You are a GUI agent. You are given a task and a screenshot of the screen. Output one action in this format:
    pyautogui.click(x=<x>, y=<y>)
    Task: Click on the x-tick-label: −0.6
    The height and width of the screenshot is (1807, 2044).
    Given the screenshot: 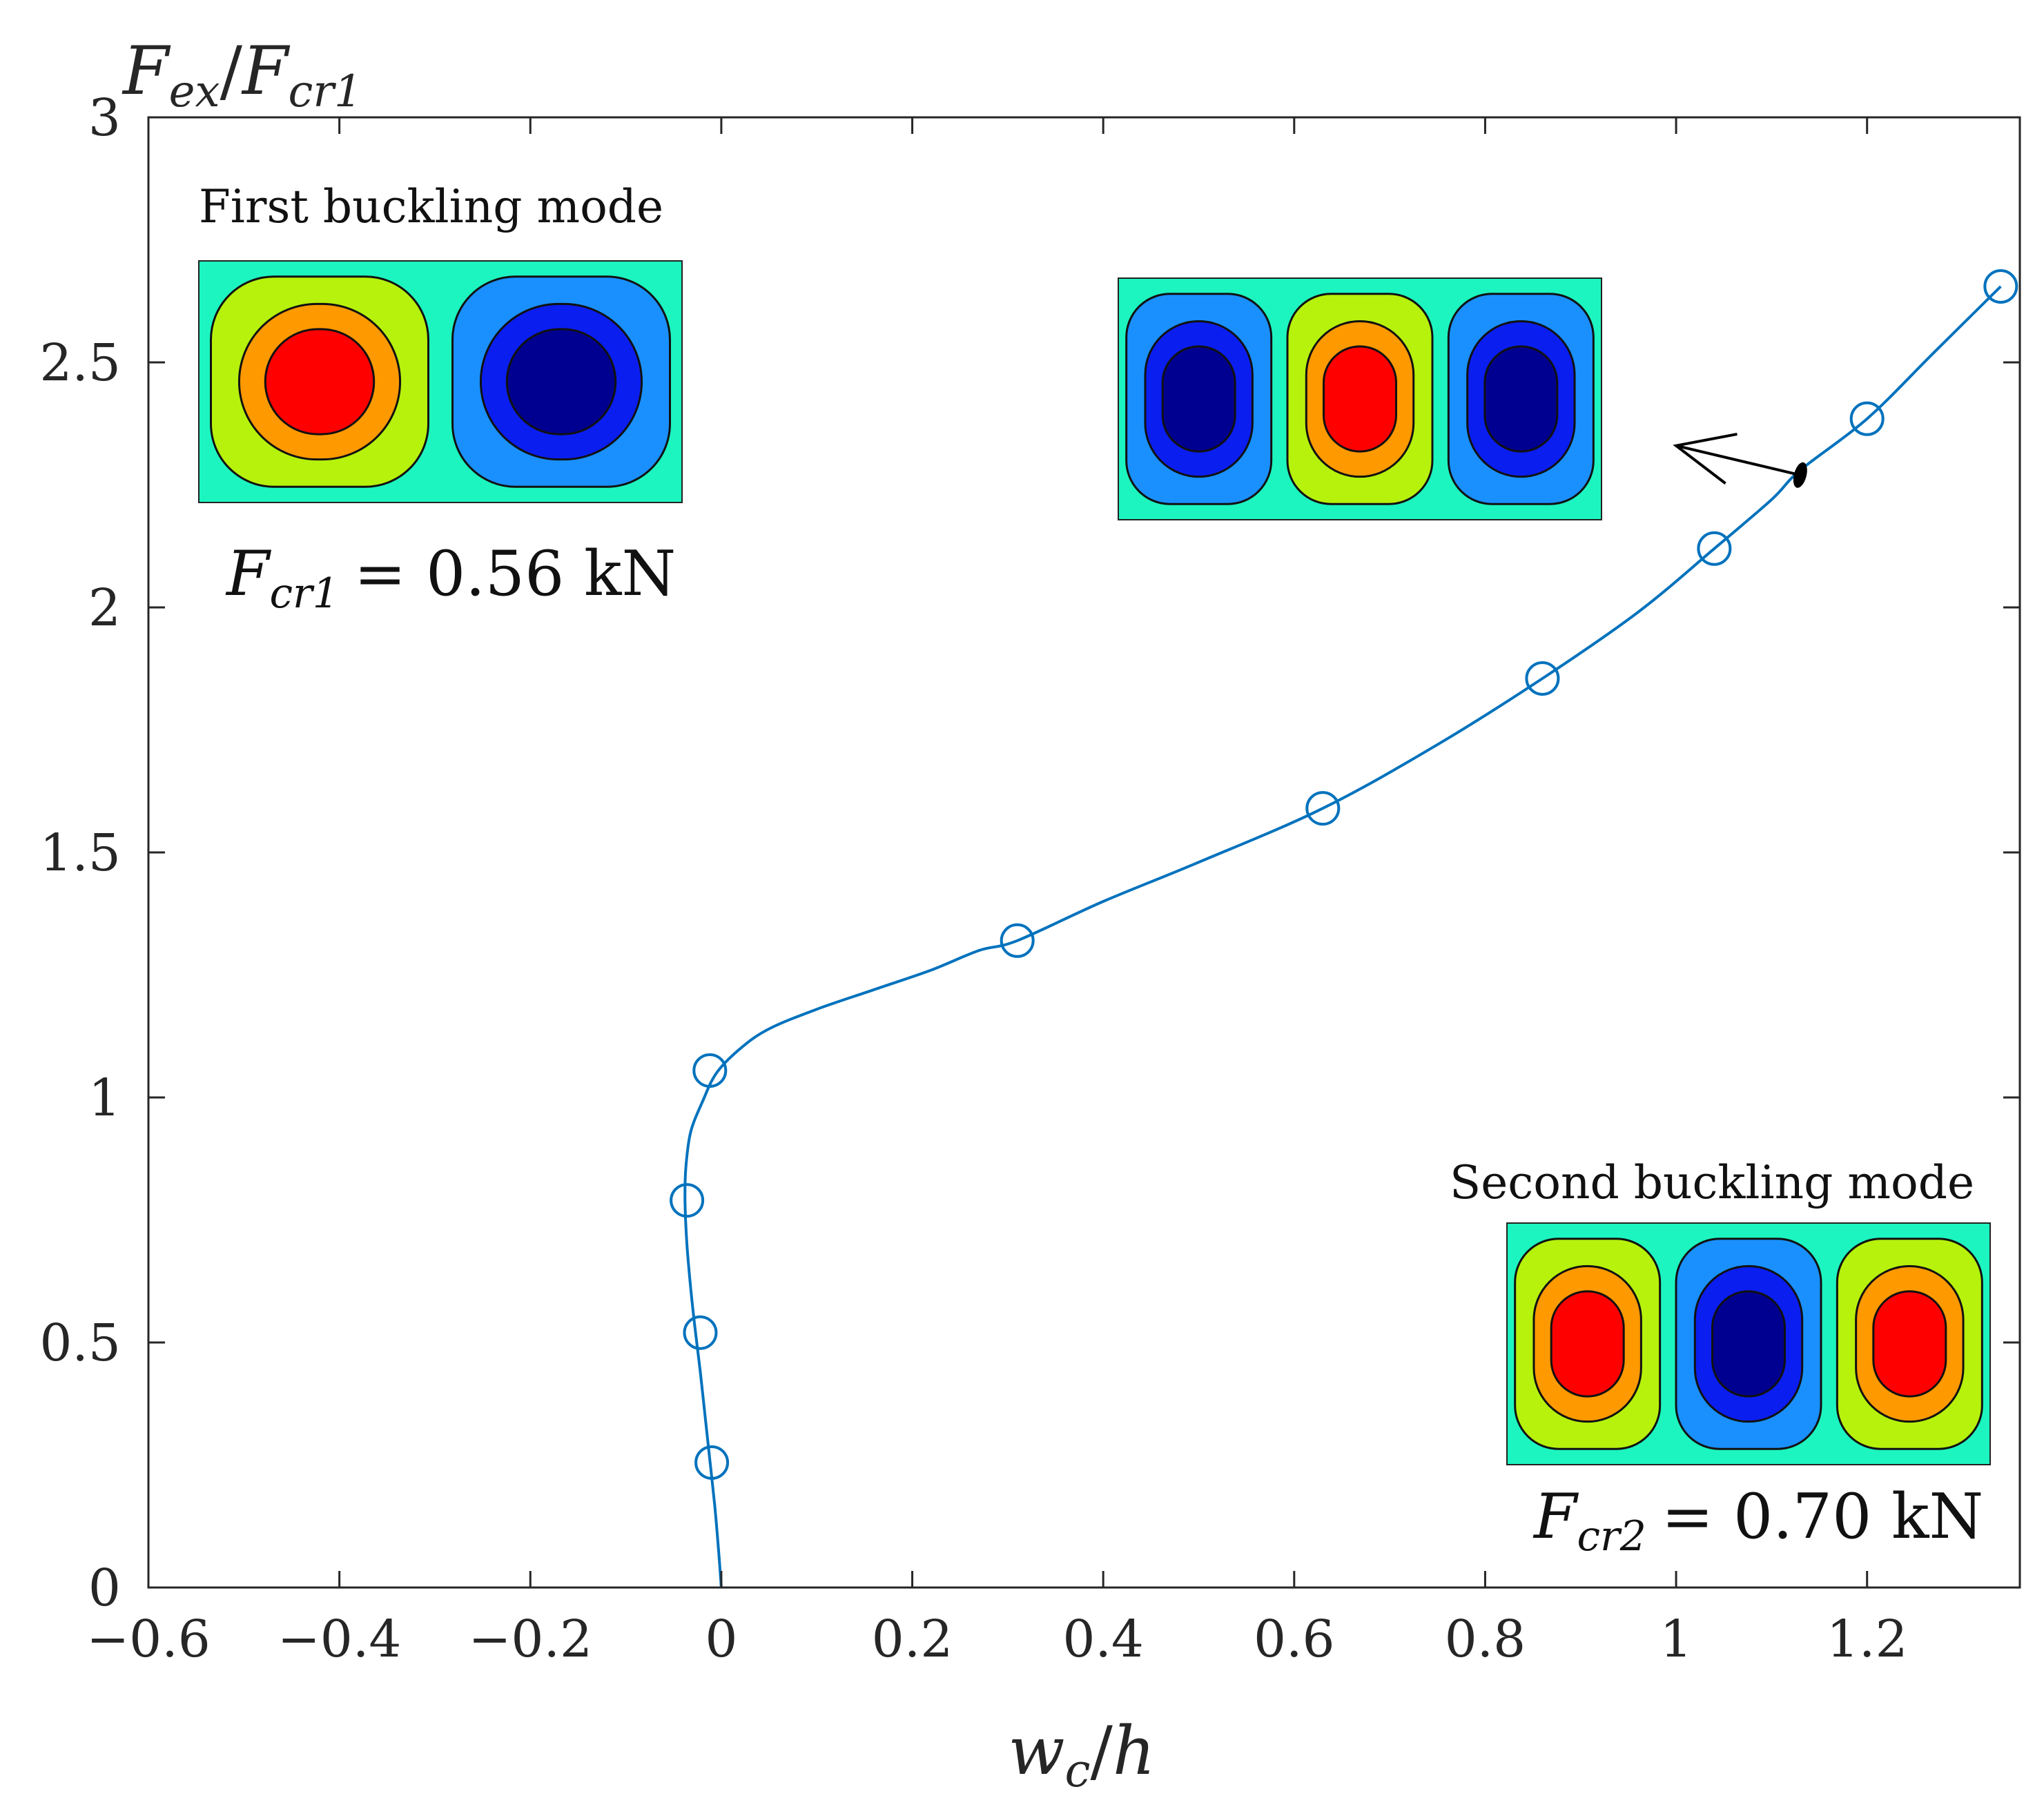 What is the action you would take?
    pyautogui.click(x=148, y=1640)
    